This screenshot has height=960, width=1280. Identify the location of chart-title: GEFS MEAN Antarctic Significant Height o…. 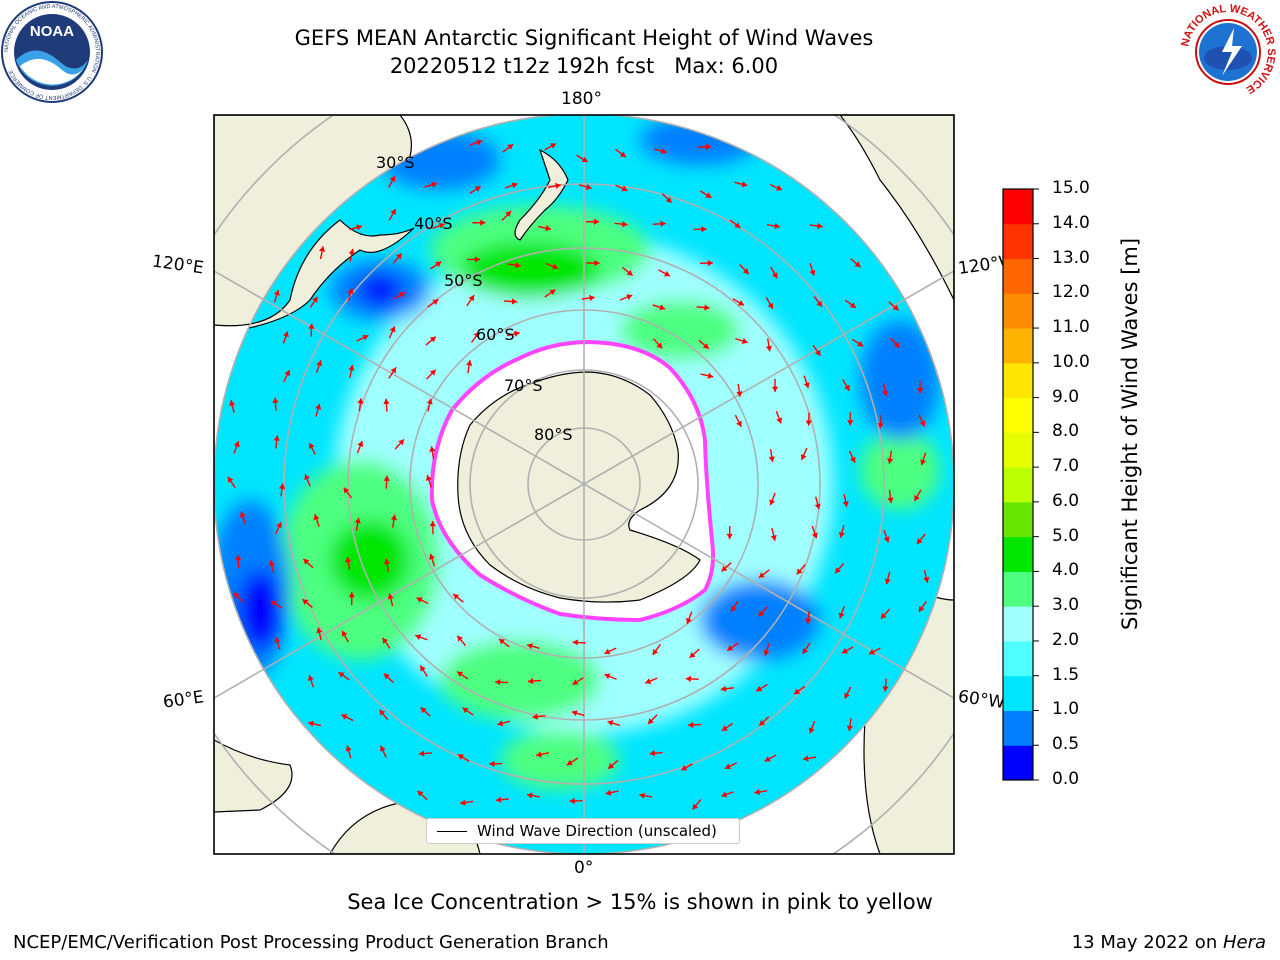
(584, 38).